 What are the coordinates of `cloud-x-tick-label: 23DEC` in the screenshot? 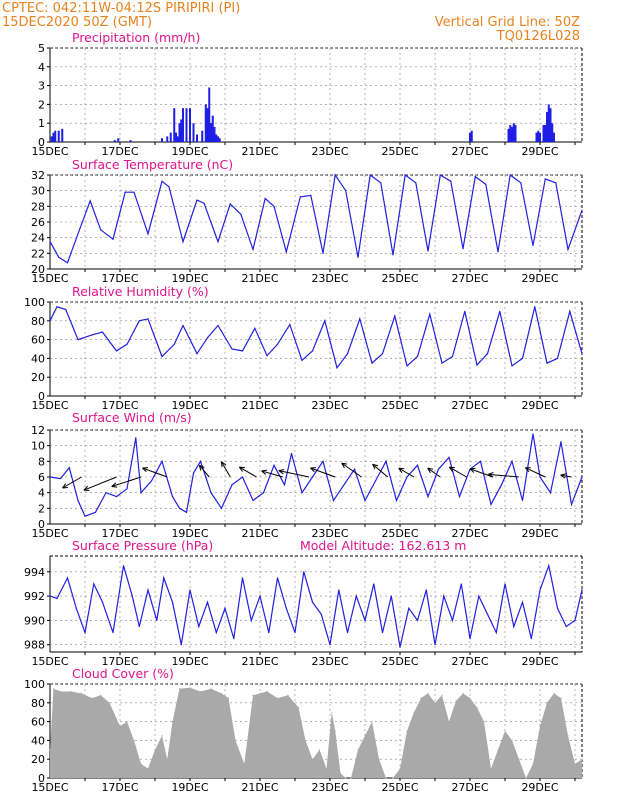 It's located at (329, 787).